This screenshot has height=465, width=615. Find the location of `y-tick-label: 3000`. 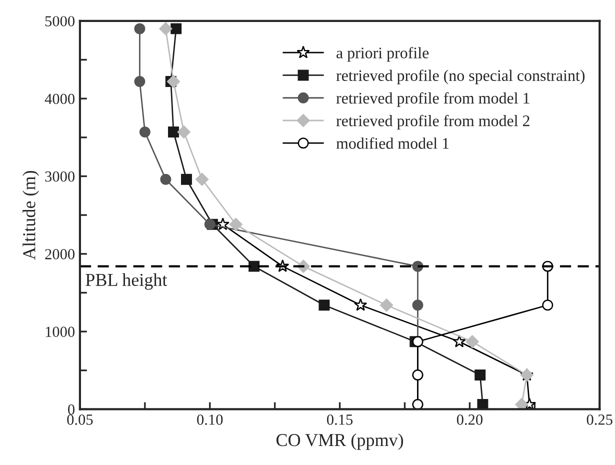

y-tick-label: 3000 is located at coordinates (60, 176).